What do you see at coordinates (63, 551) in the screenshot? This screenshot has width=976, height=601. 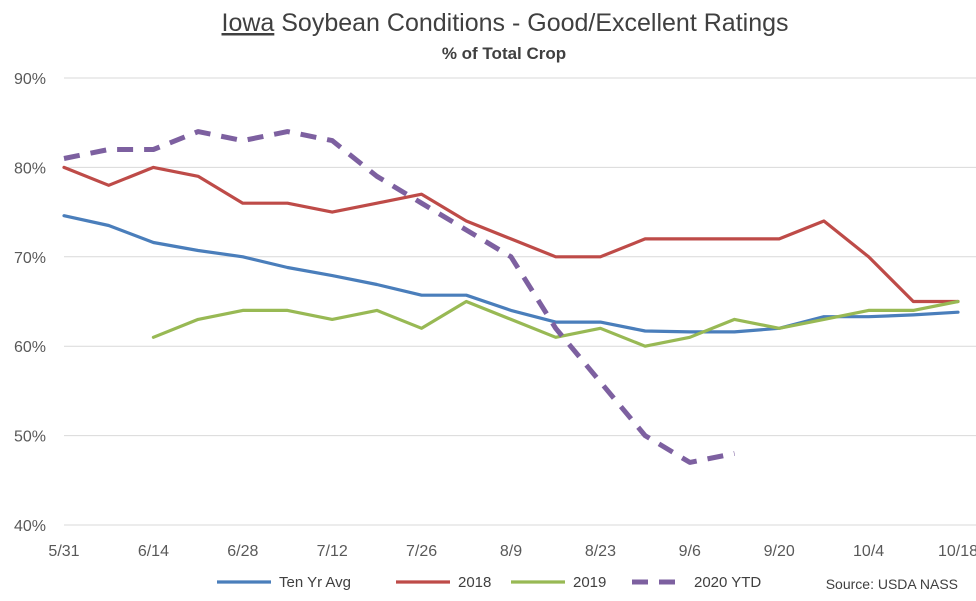 I see `x-tick-label-5-31: 5/31` at bounding box center [63, 551].